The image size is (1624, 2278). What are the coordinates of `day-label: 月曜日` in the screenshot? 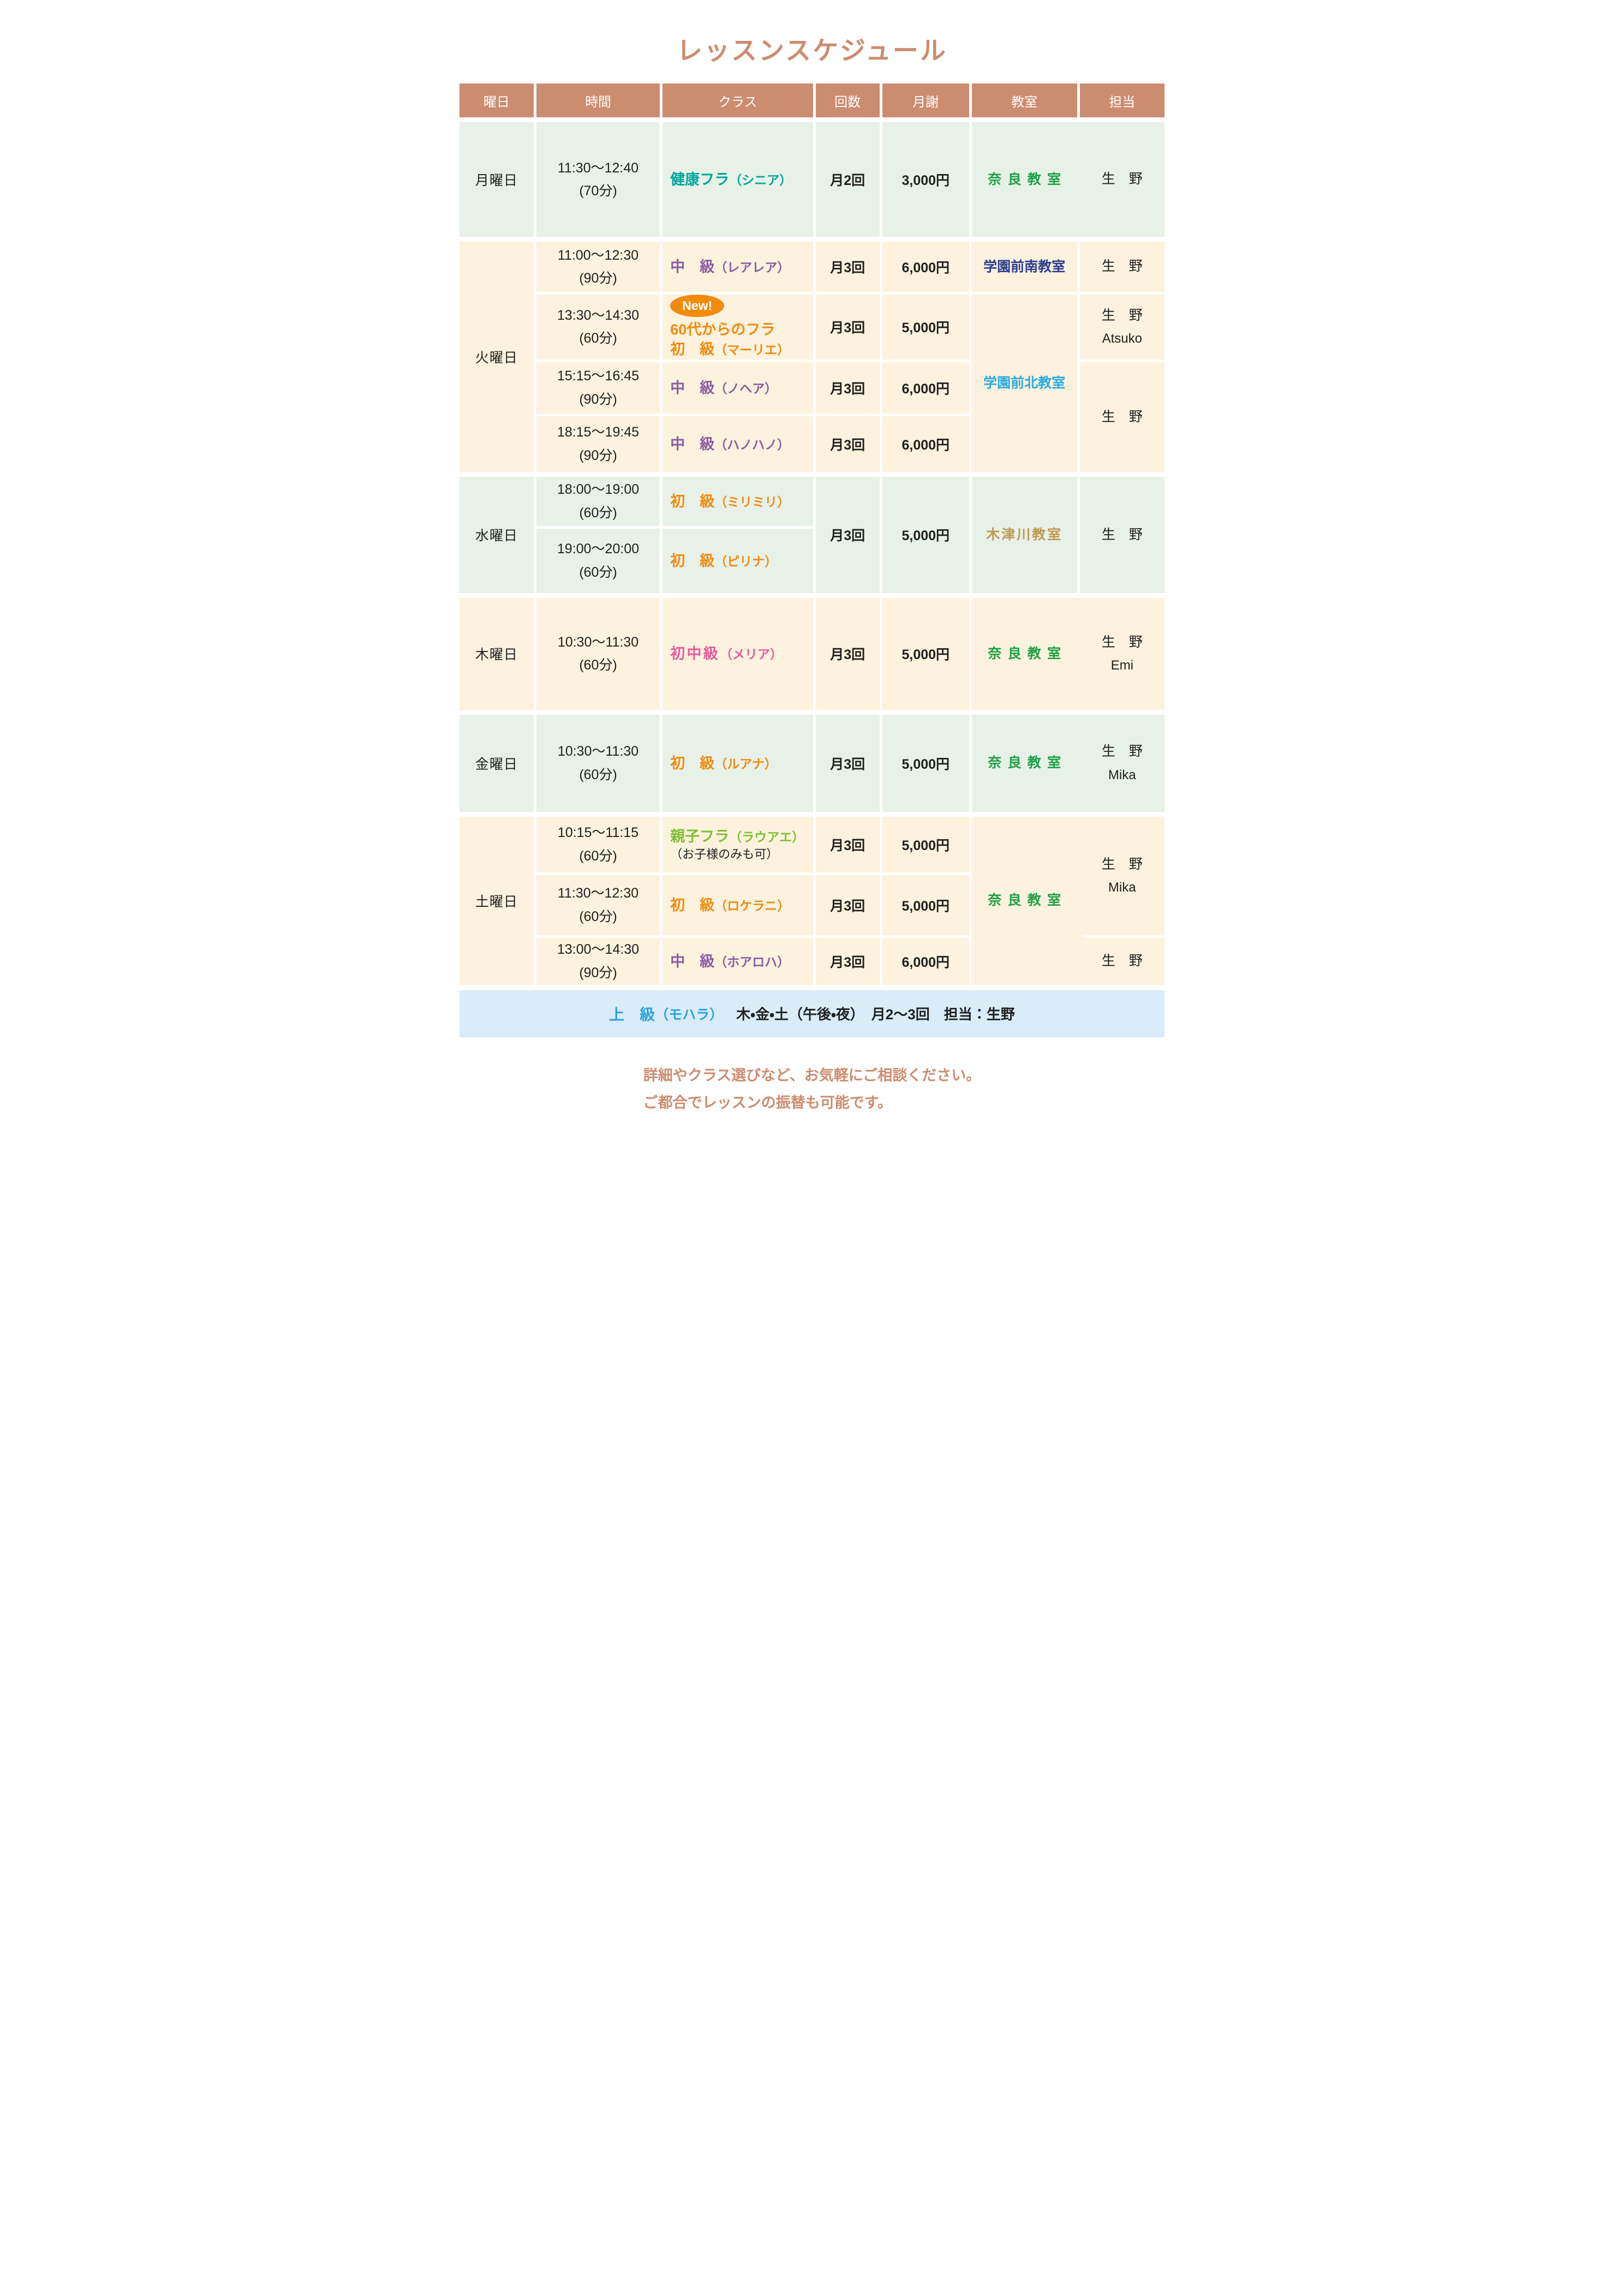 It's located at (496, 179).